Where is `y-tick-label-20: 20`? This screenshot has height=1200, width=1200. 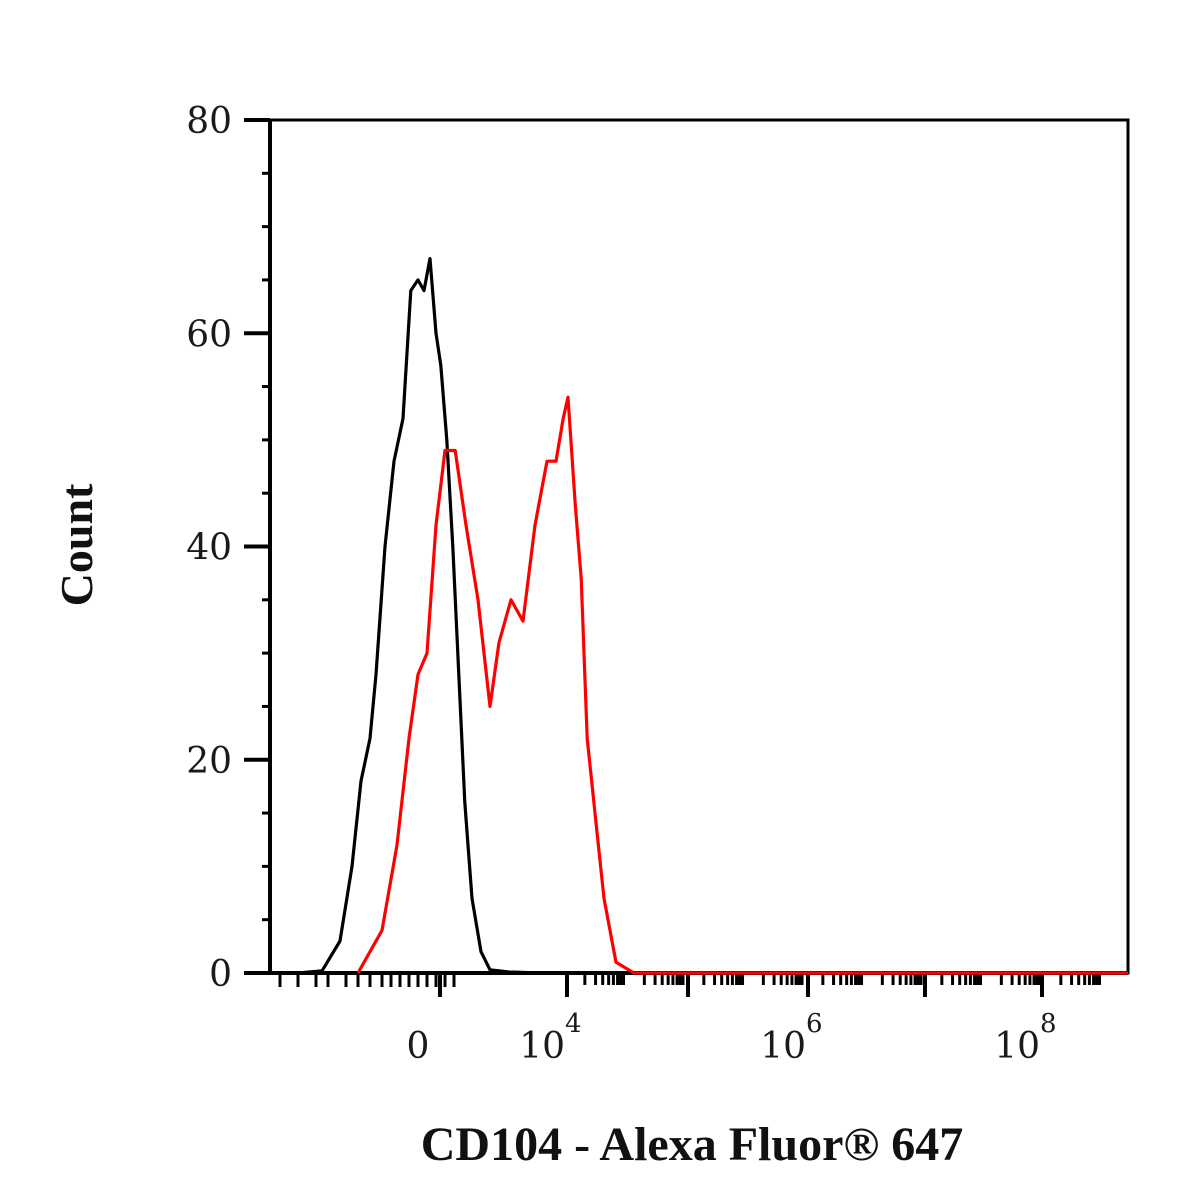
y-tick-label-20: 20 is located at coordinates (209, 761).